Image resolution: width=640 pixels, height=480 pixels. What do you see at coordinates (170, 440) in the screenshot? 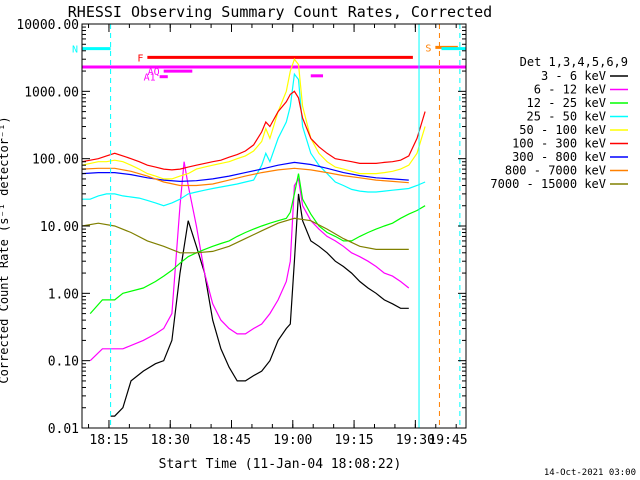
I see `x-tick-label: 18:30` at bounding box center [170, 440].